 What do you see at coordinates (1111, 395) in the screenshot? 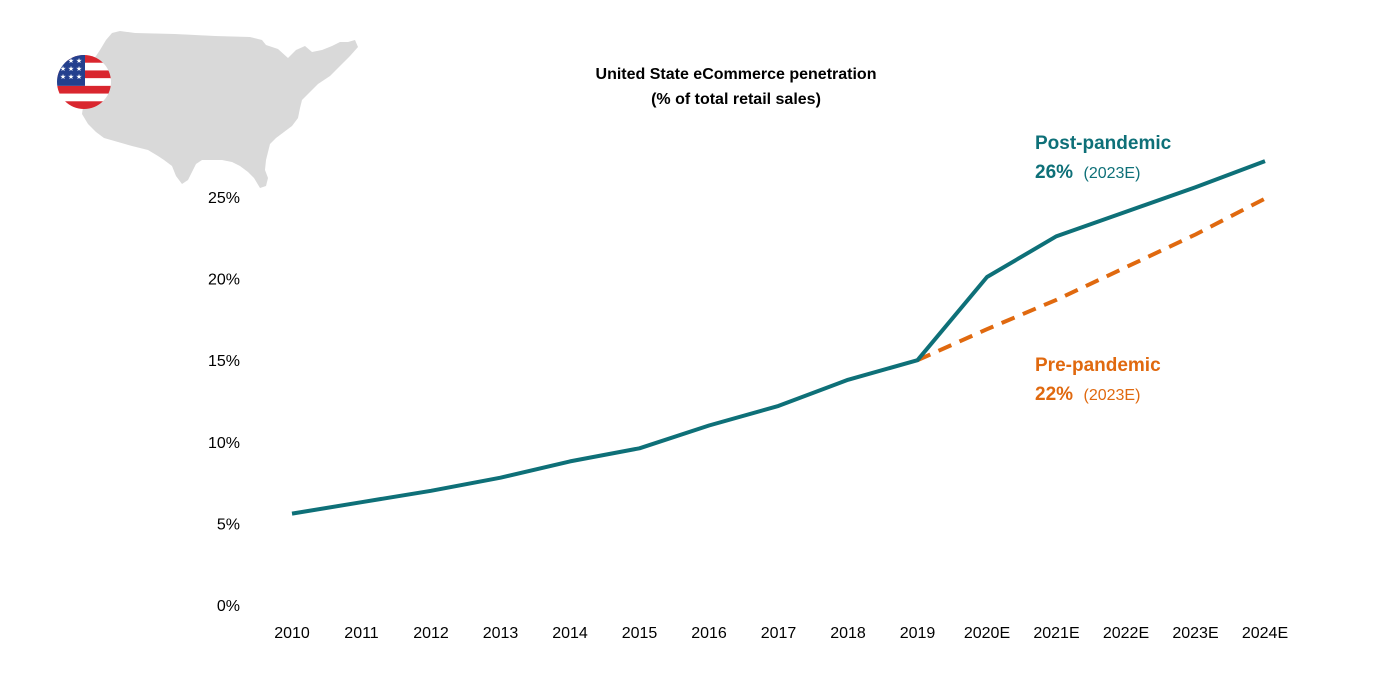
I see `annotation-pre-pandemic-note: (2023E)` at bounding box center [1111, 395].